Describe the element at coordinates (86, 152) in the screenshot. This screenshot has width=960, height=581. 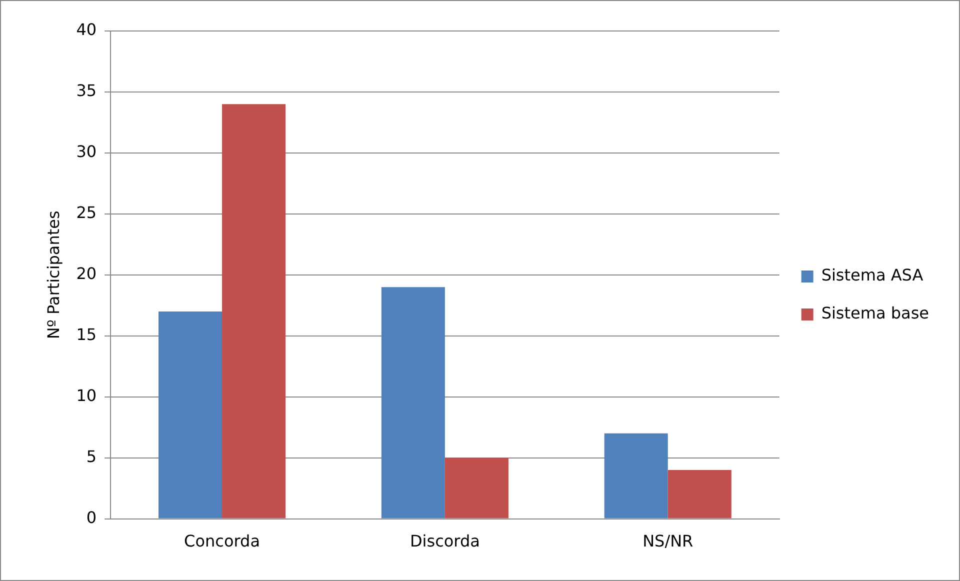
I see `y-tick-label: 30` at that location.